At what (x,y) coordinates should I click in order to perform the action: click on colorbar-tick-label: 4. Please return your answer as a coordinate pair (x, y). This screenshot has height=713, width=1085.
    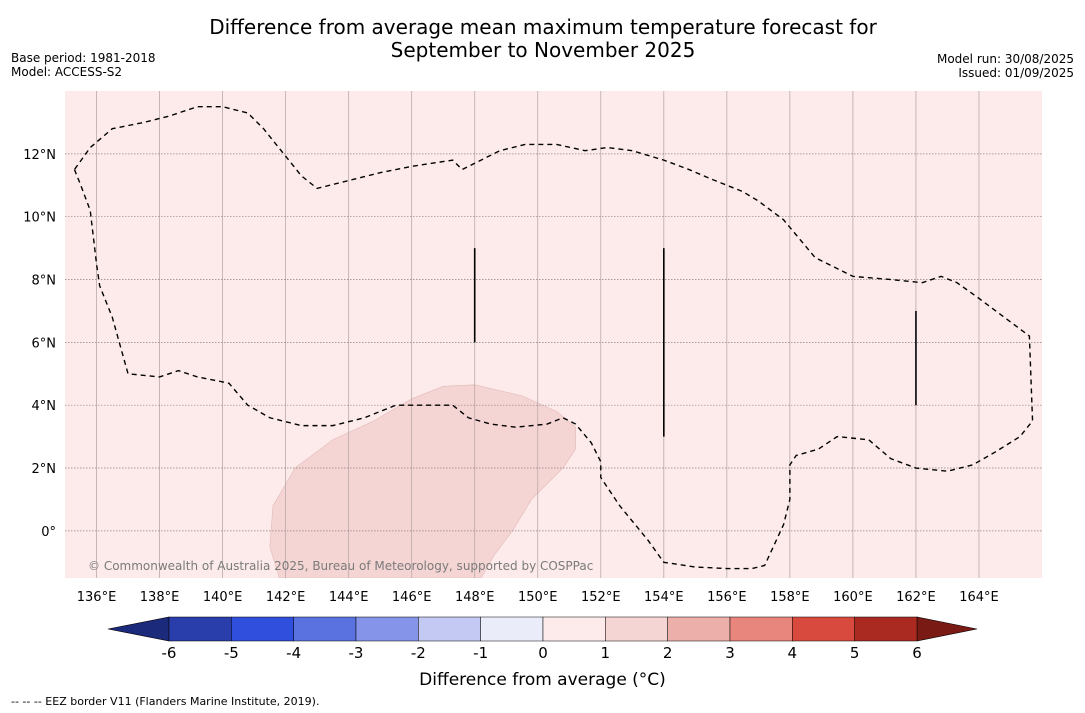
    Looking at the image, I should click on (793, 653).